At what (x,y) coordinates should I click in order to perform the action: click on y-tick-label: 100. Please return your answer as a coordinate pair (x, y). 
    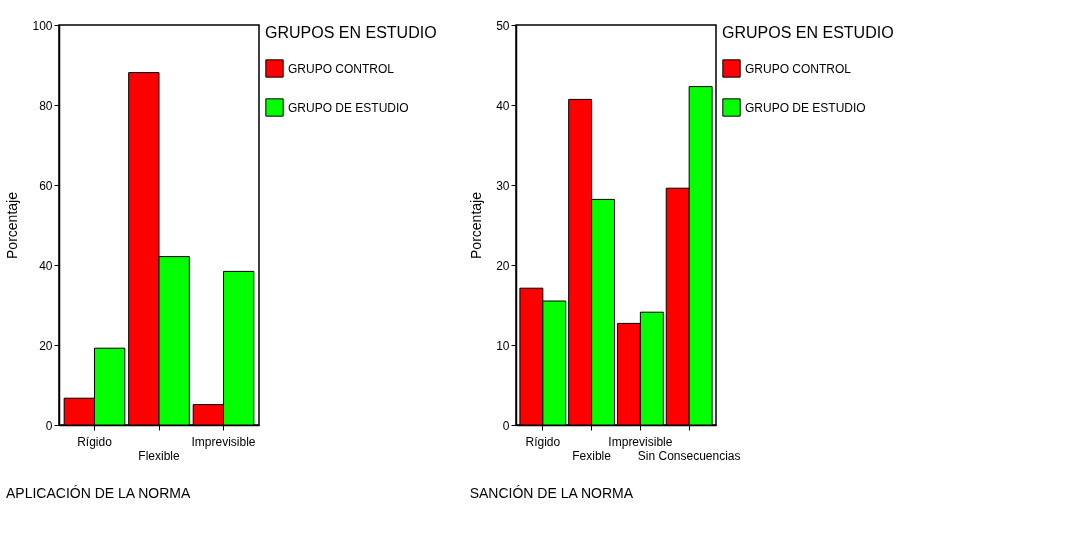
    Looking at the image, I should click on (42, 25).